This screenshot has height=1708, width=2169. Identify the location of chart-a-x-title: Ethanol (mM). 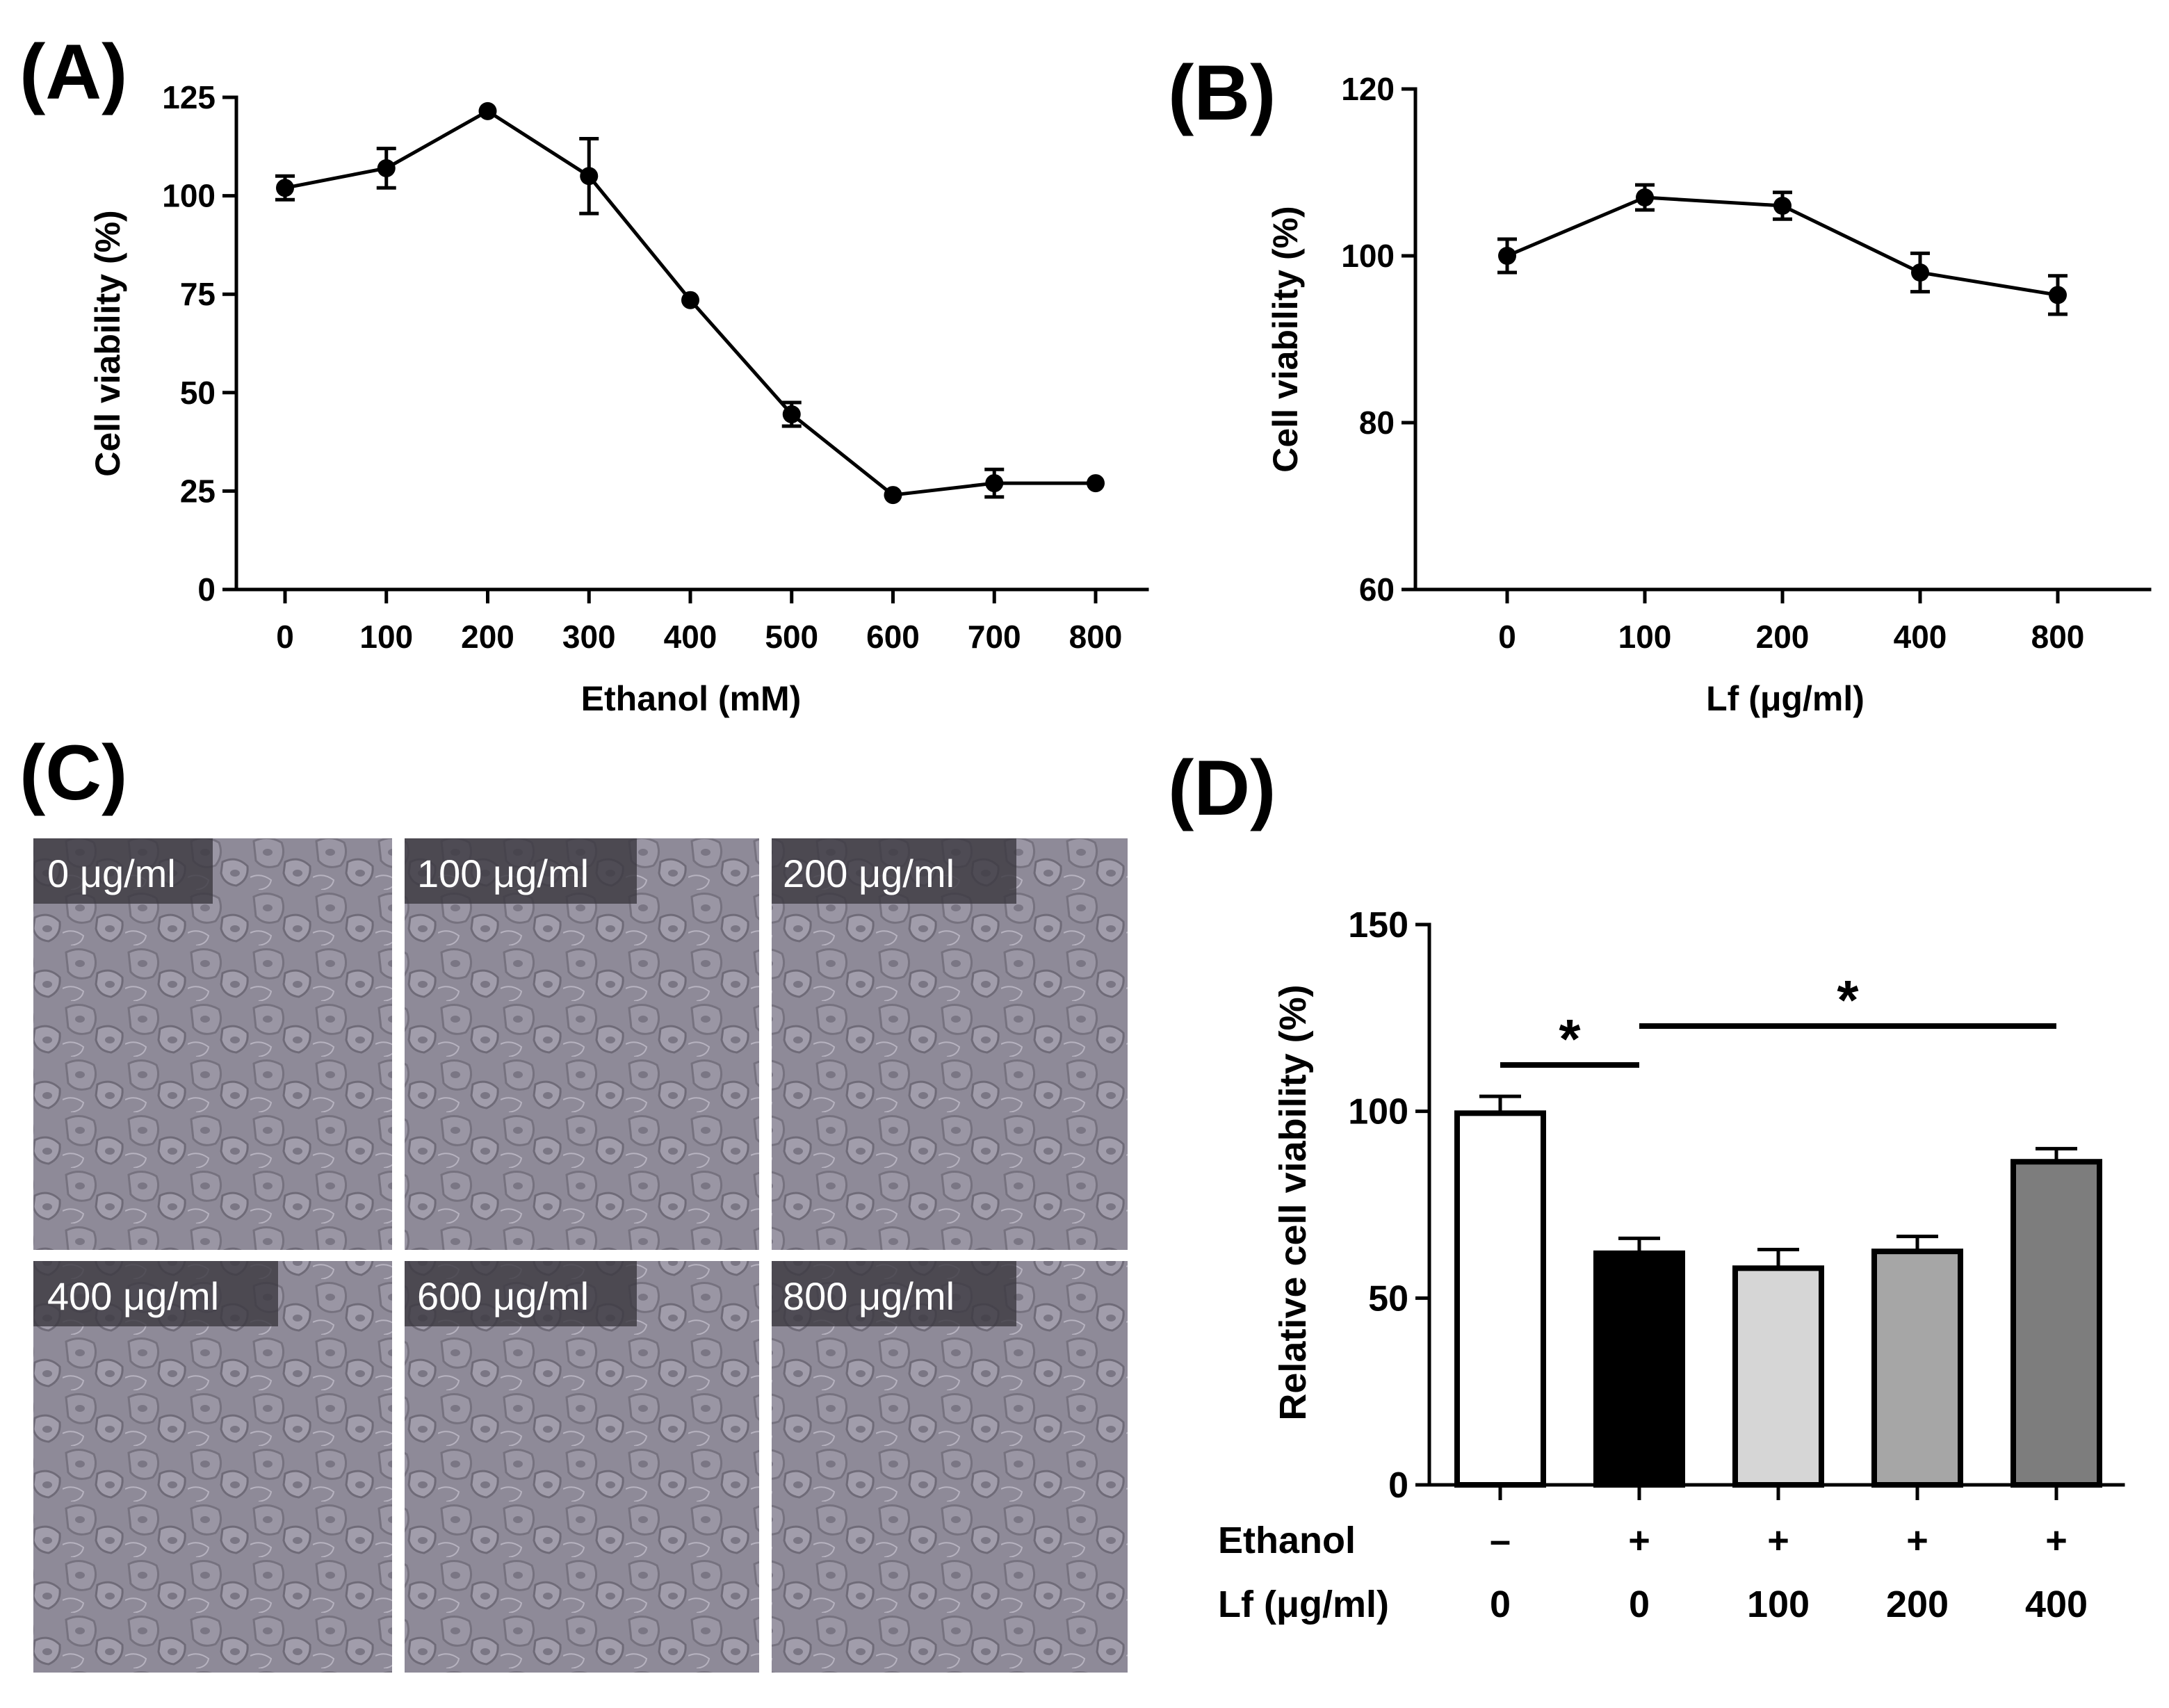
(691, 699).